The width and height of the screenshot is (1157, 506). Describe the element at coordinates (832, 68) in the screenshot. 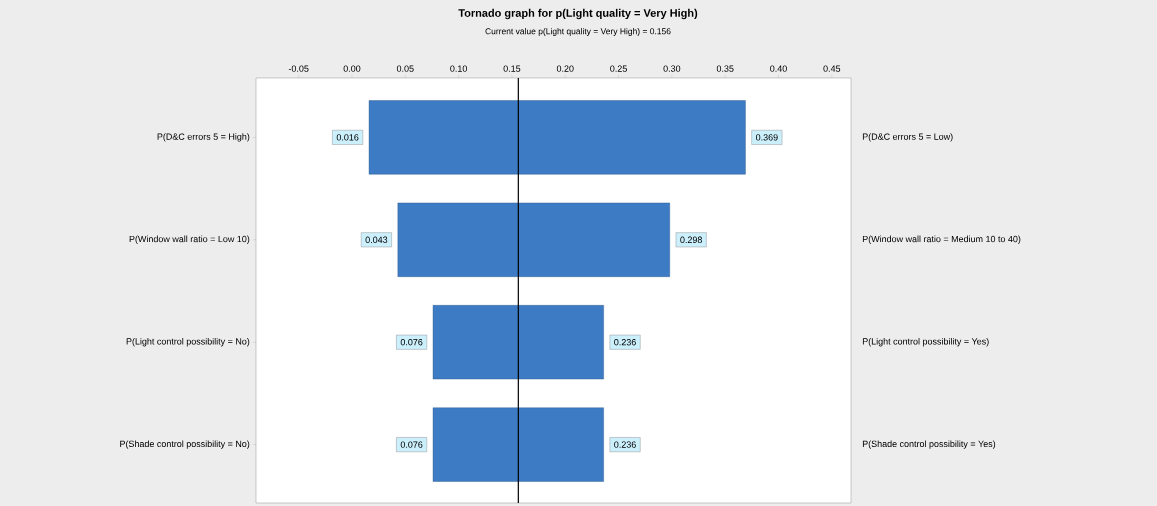

I see `x-tick-label: 0.45` at that location.